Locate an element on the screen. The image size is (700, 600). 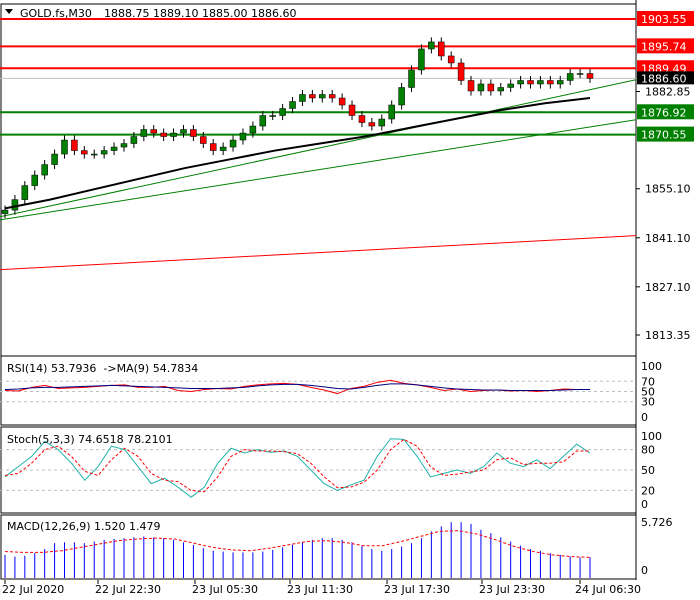
x-tick-label: 23 Jul 11:30 is located at coordinates (320, 589).